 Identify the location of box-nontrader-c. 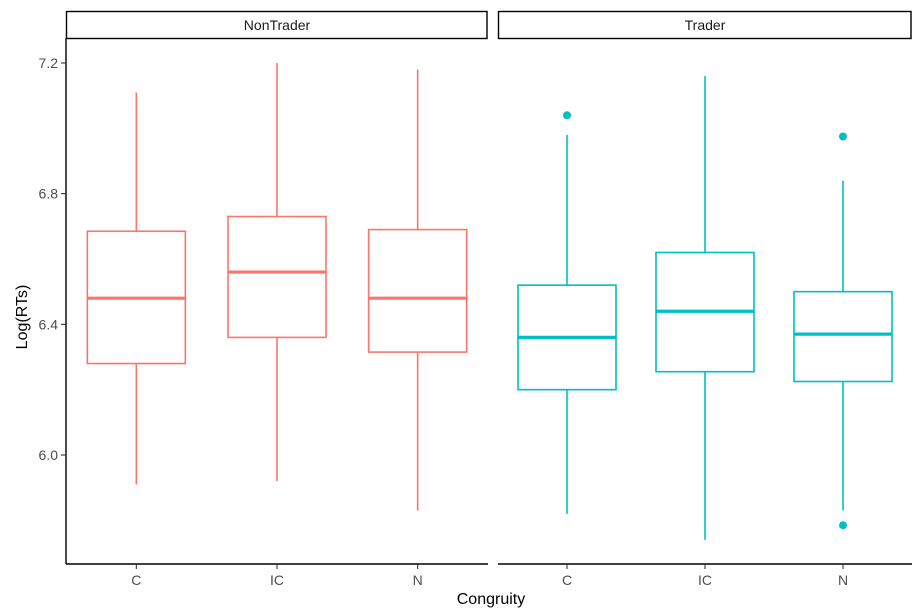
(136, 288).